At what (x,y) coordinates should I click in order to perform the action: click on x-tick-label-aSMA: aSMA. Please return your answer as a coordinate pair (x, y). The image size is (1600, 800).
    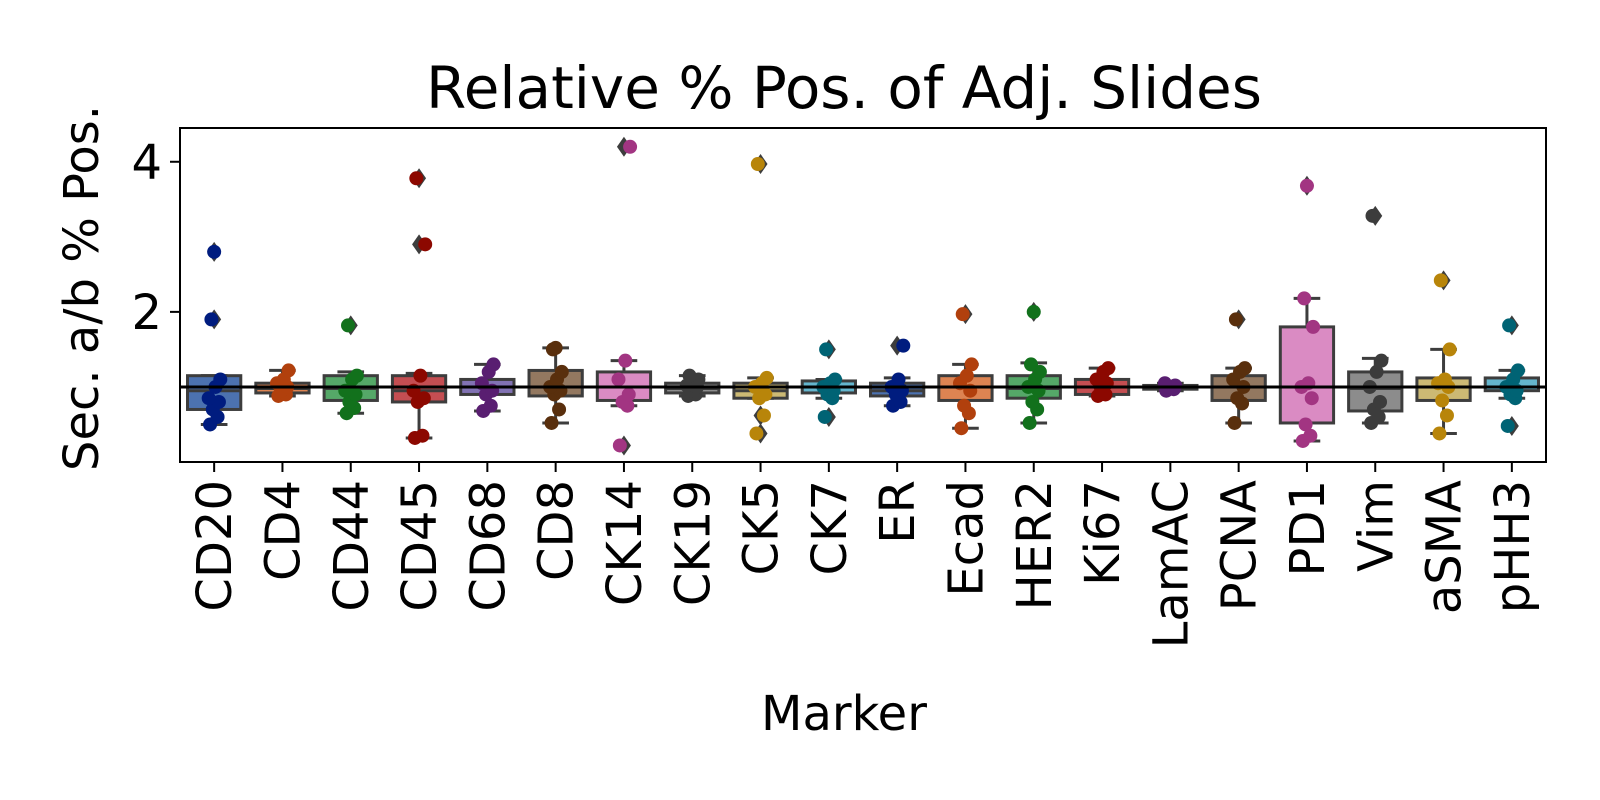
    Looking at the image, I should click on (1445, 547).